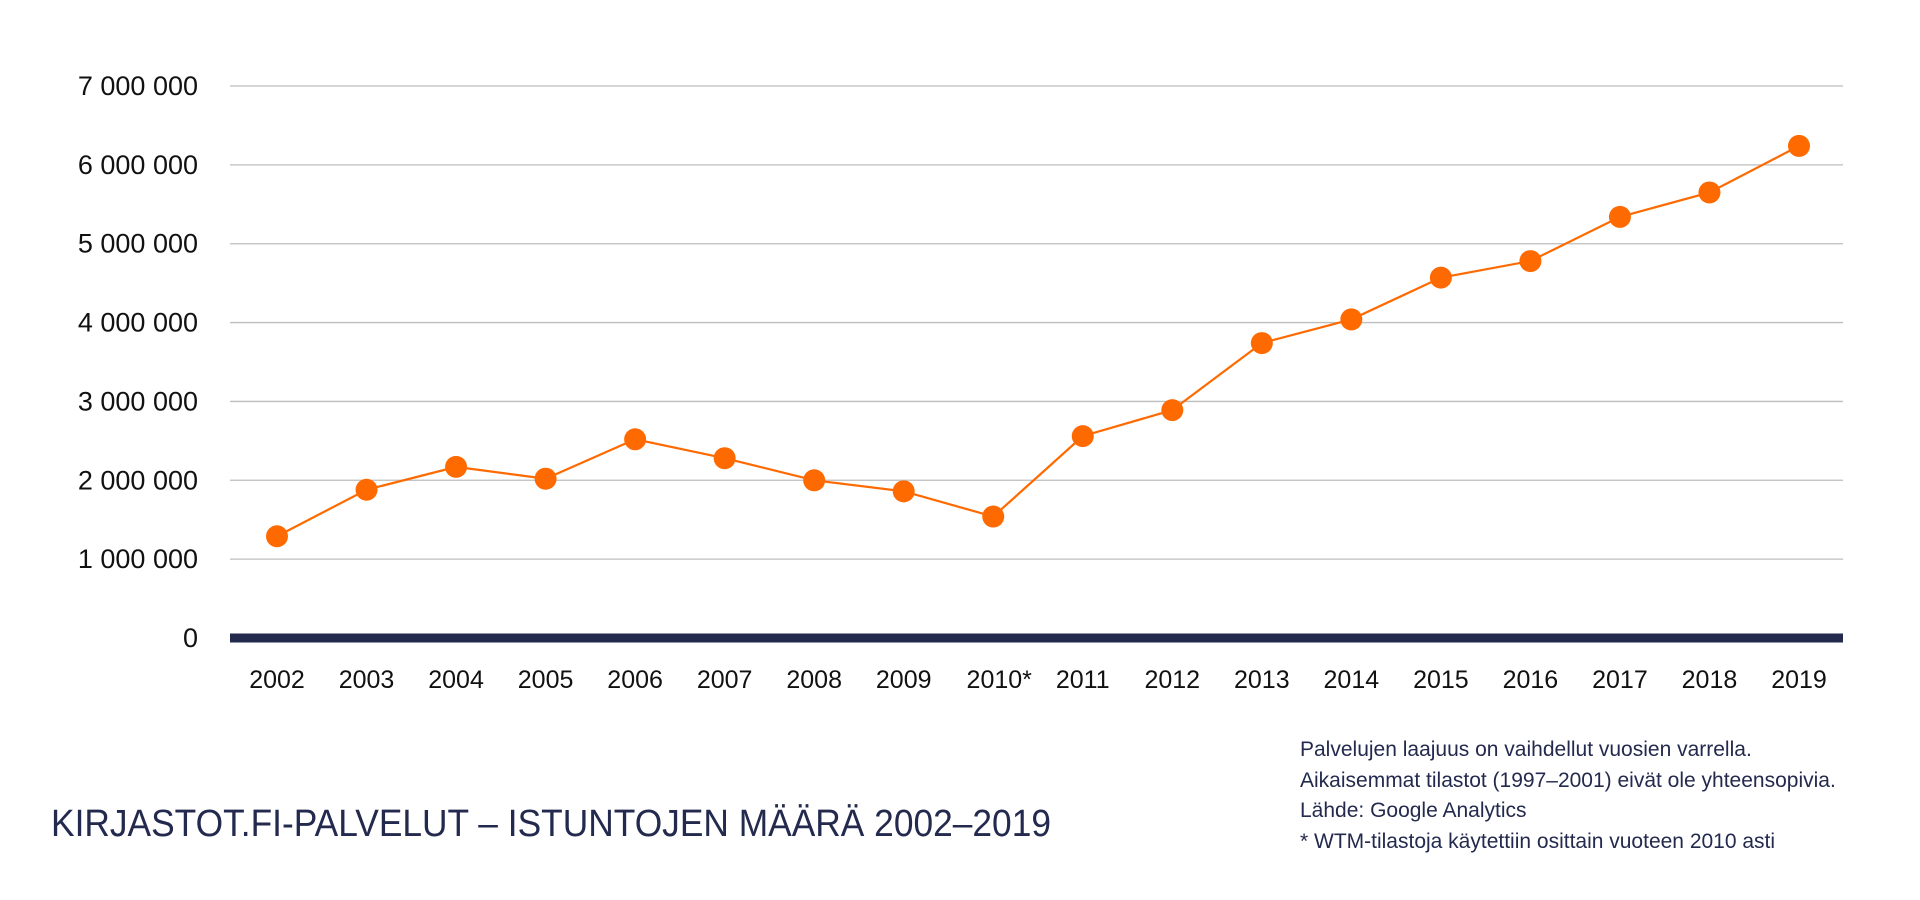  I want to click on x-tick-label: 2017, so click(1620, 680).